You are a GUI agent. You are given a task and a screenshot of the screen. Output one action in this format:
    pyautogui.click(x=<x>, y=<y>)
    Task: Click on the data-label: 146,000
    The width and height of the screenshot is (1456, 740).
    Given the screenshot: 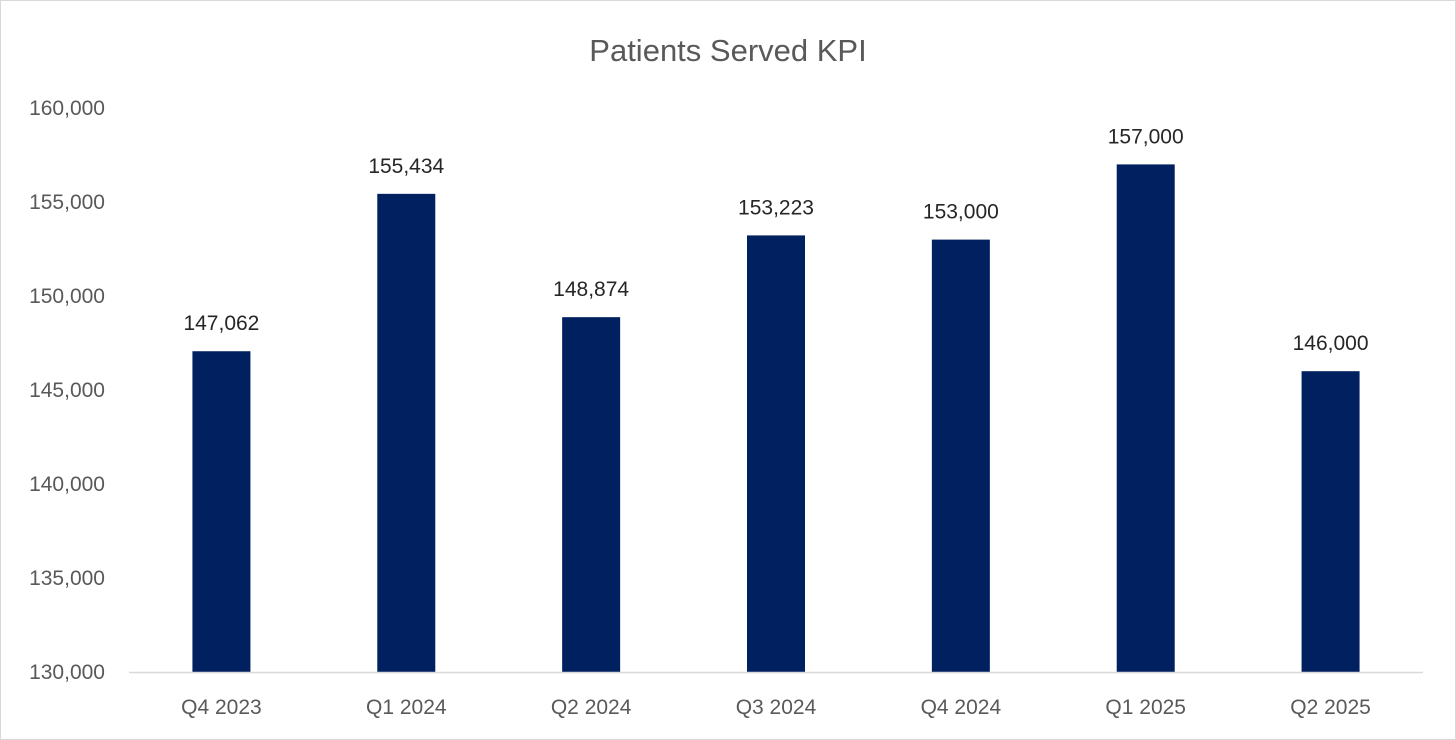 What is the action you would take?
    pyautogui.click(x=1331, y=343)
    